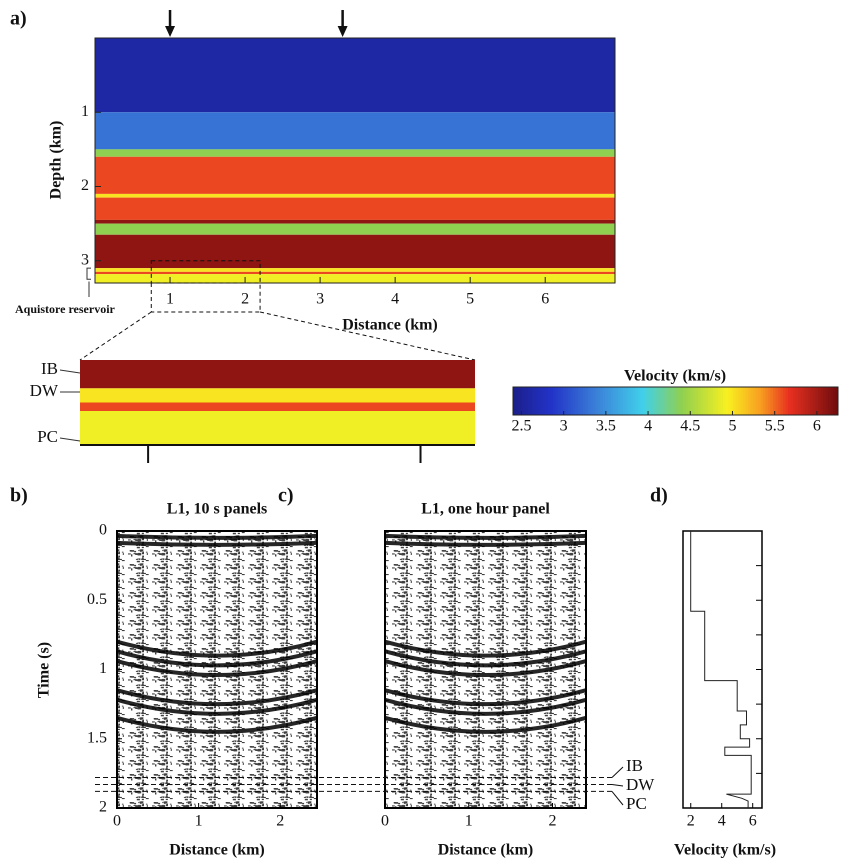 The height and width of the screenshot is (863, 850). Describe the element at coordinates (280, 821) in the screenshot. I see `x-tick-label: 2` at that location.